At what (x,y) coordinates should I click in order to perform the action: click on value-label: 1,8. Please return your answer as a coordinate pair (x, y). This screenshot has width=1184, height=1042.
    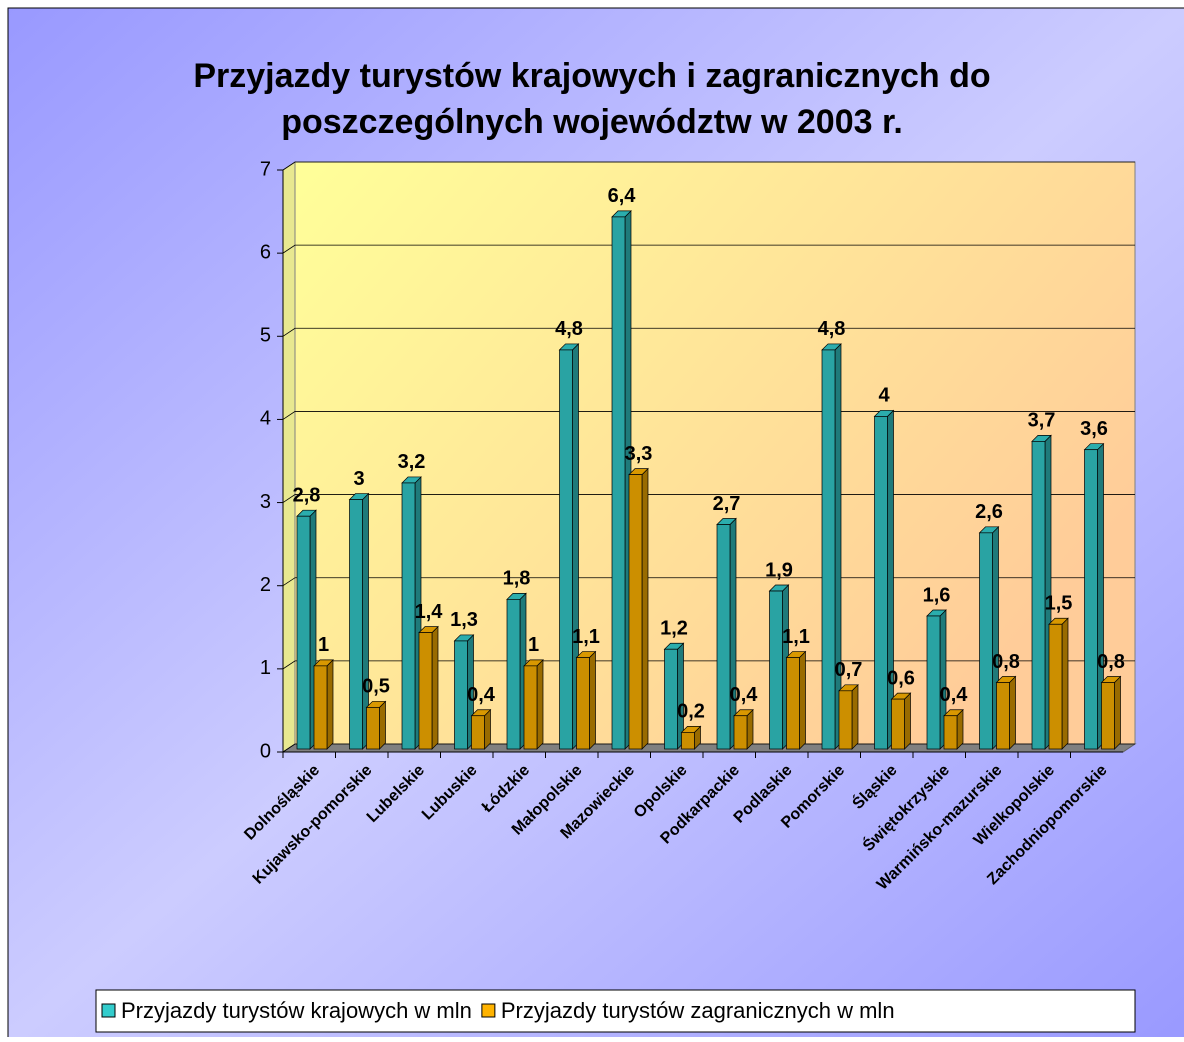
    Looking at the image, I should click on (517, 579).